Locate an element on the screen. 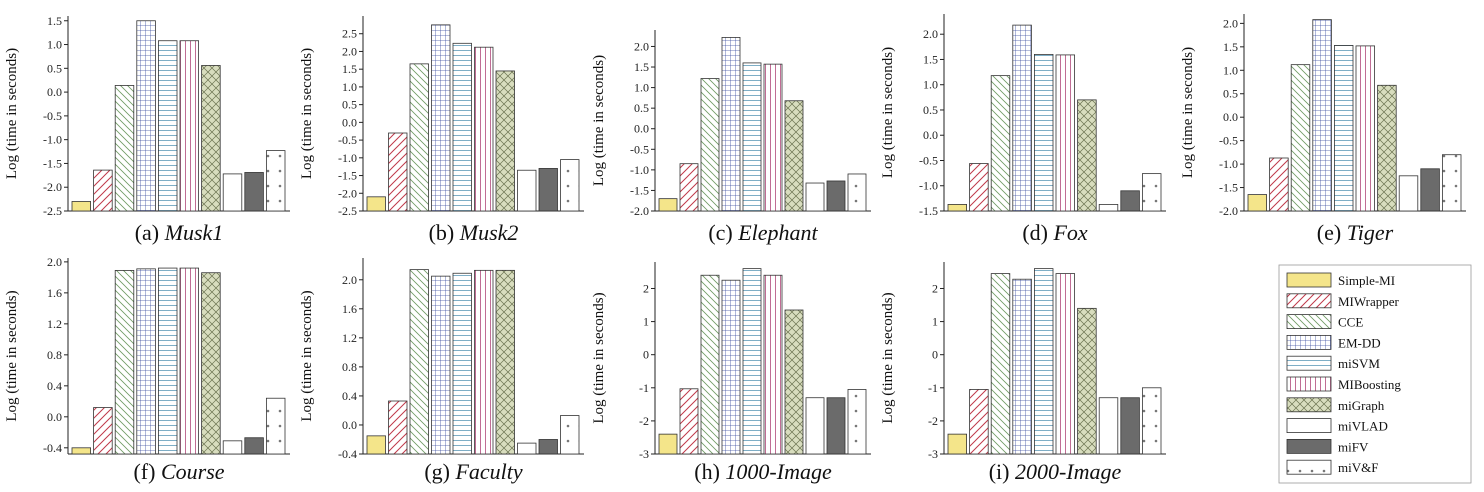  chart-caption: (h) 1000-Image is located at coordinates (763, 471).